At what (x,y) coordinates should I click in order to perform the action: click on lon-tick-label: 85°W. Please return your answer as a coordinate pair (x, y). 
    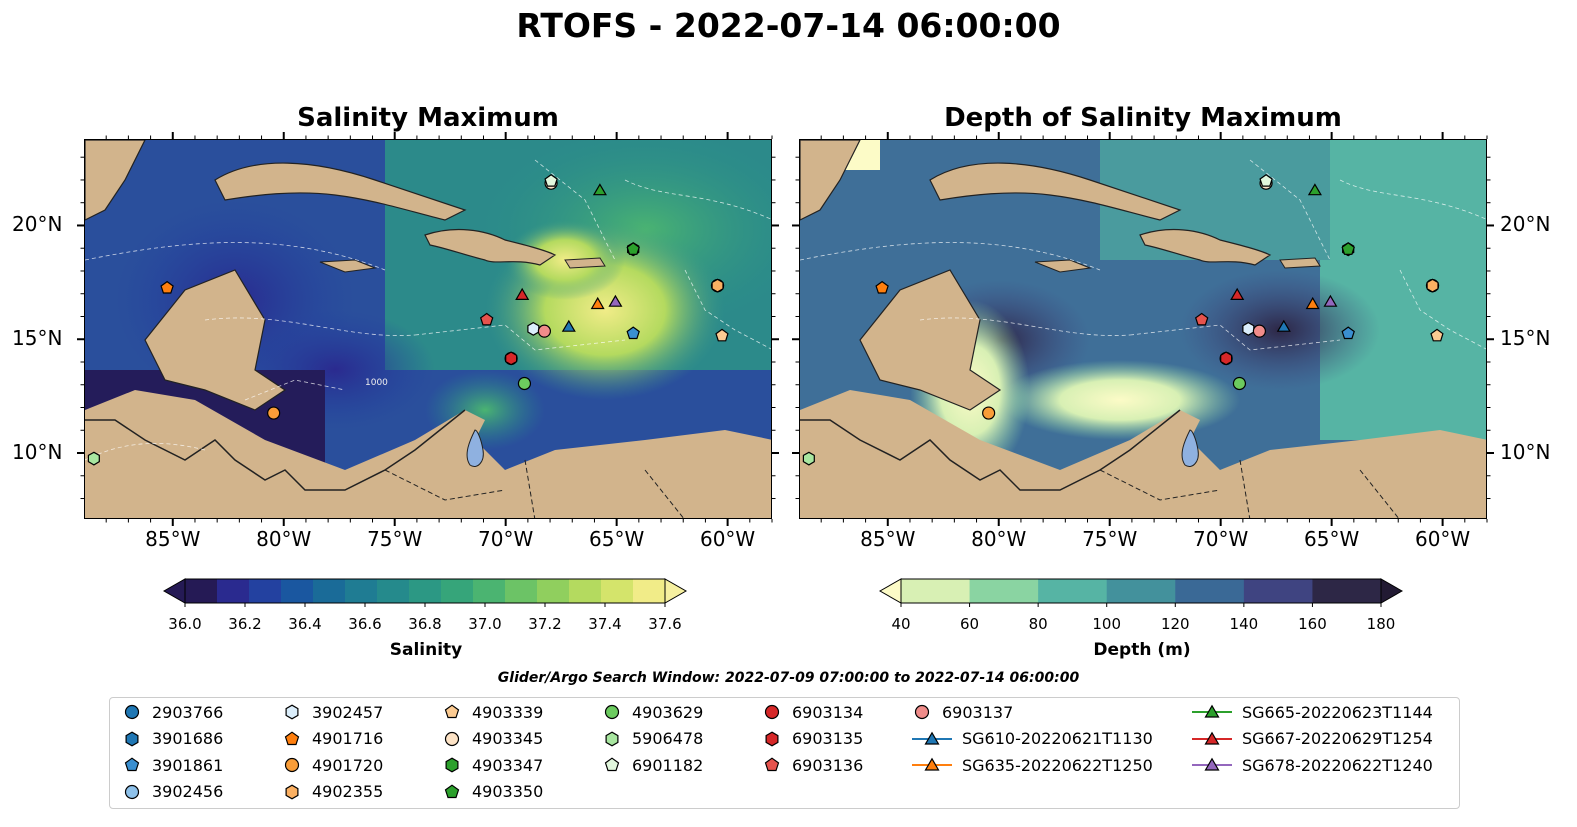
    Looking at the image, I should click on (888, 539).